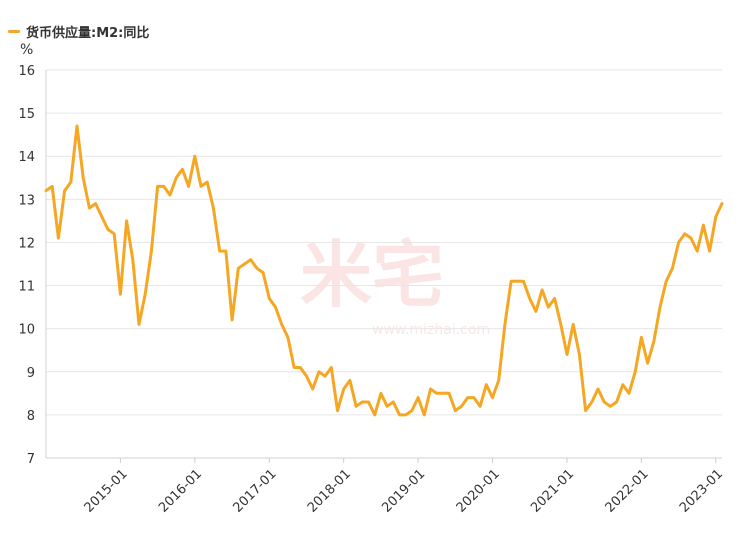 Image resolution: width=740 pixels, height=555 pixels. I want to click on legend: 货币供应量:M2:同比, so click(78, 31).